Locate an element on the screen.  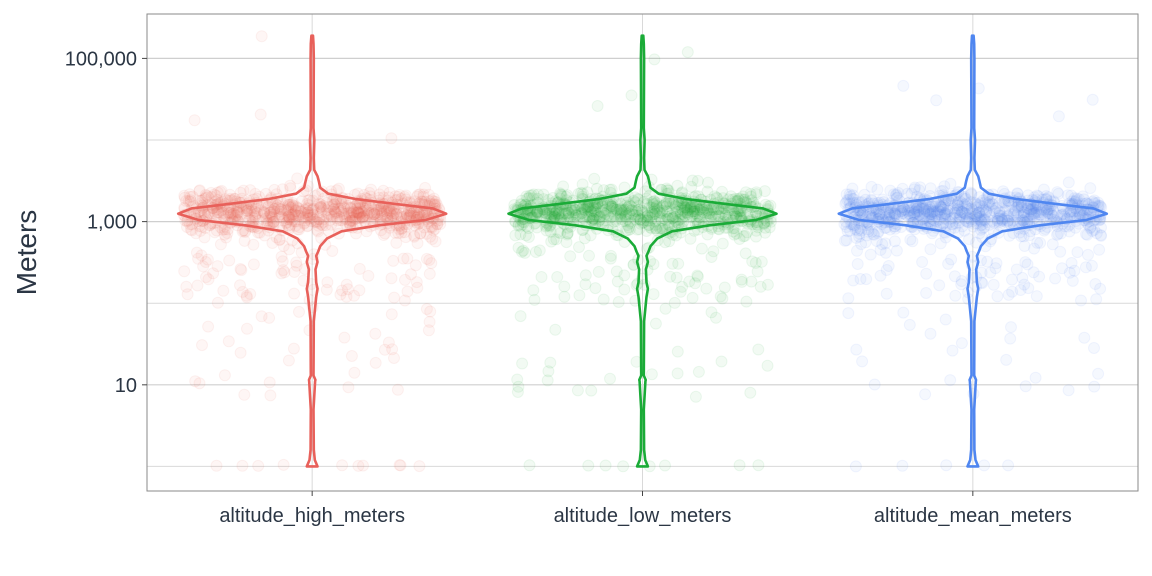
y-tick-label: 1,000 is located at coordinates (112, 223).